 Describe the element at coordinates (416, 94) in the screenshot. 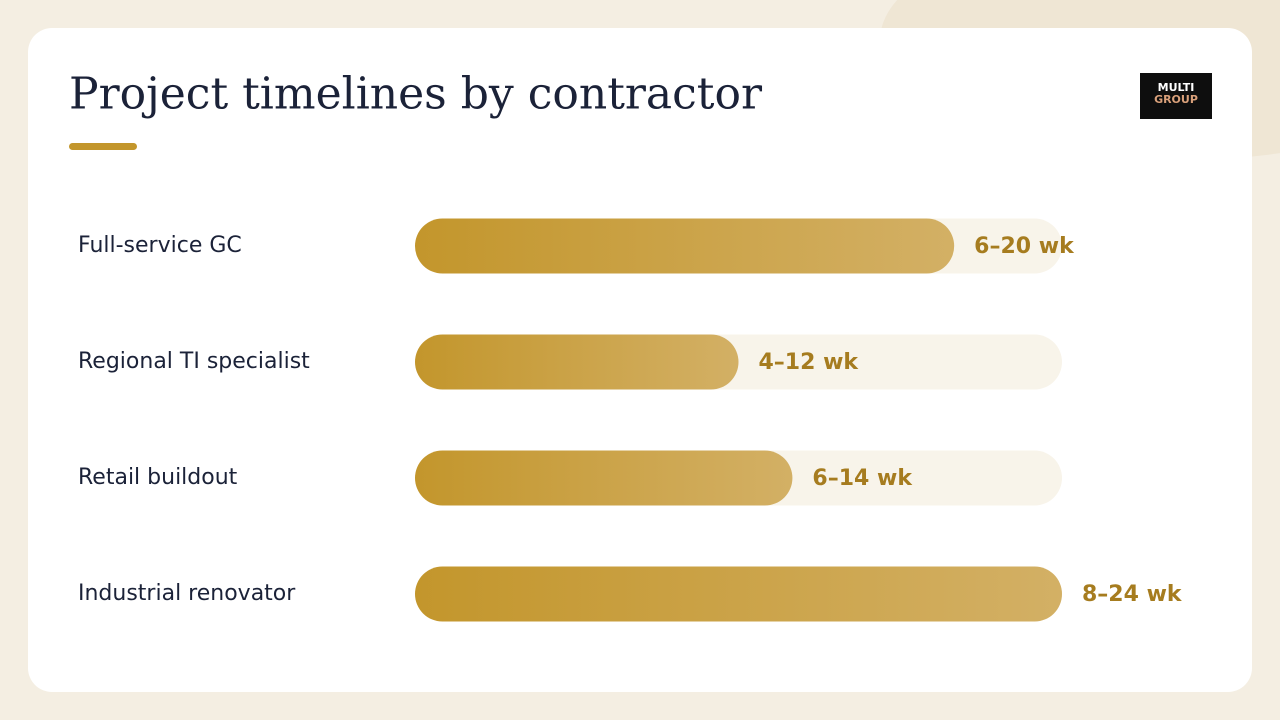

I see `chart-title: Project timelines by contractor` at that location.